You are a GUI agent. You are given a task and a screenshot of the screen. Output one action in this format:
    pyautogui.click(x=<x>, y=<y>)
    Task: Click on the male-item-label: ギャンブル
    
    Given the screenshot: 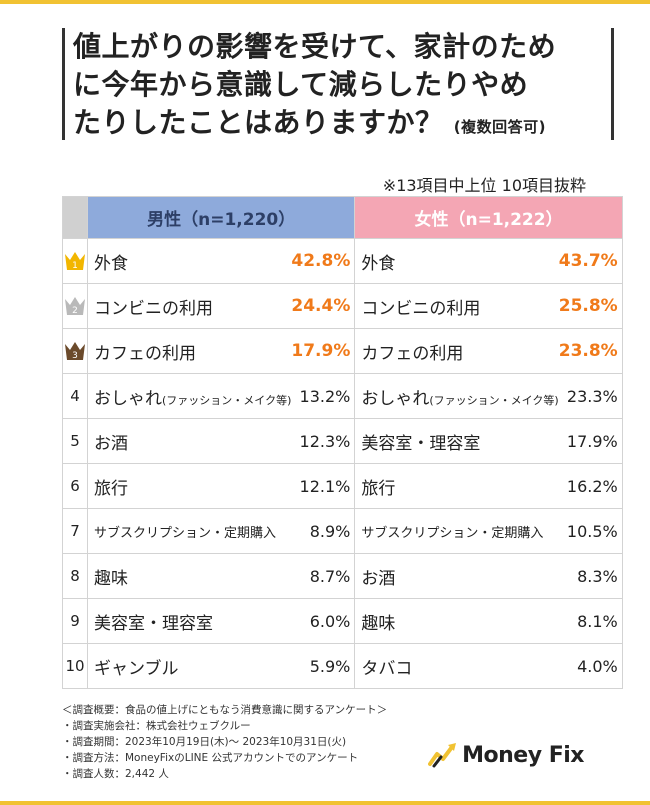 What is the action you would take?
    pyautogui.click(x=136, y=668)
    